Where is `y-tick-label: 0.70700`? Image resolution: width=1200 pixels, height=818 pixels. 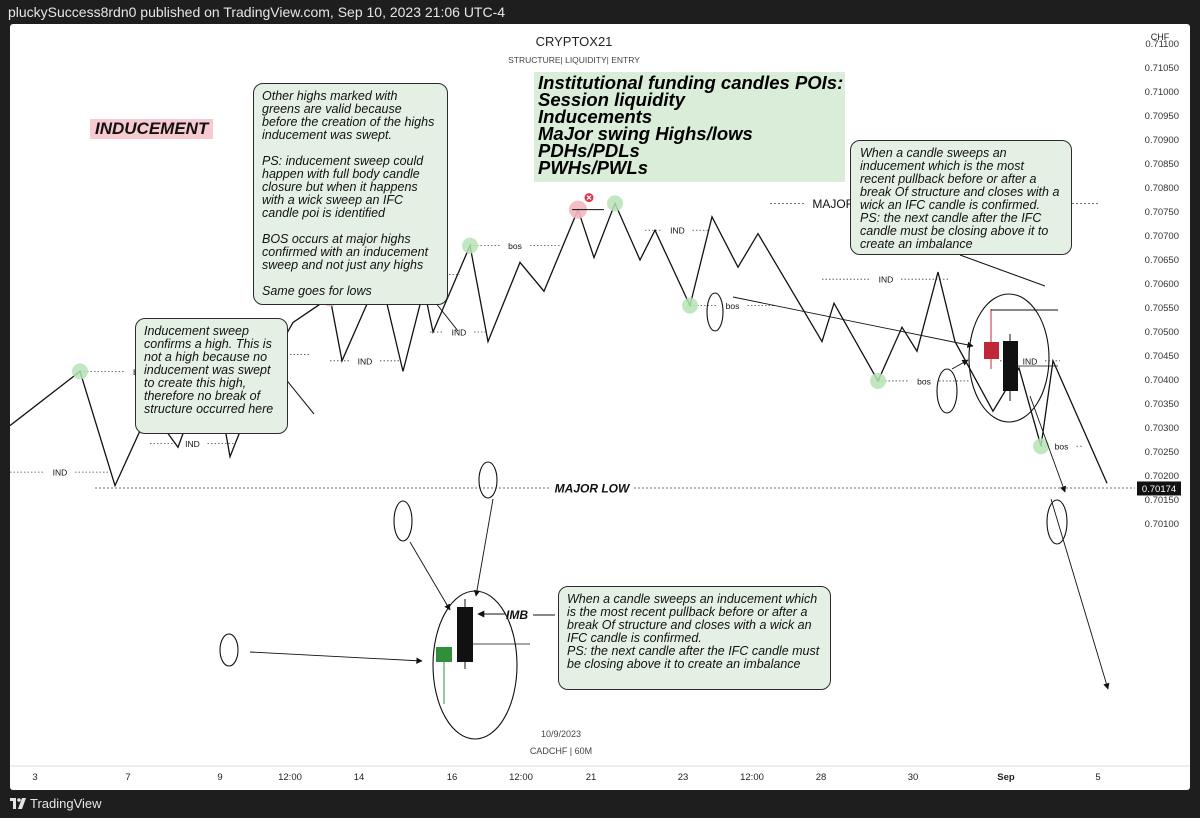
y-tick-label: 0.70700 is located at coordinates (1162, 236).